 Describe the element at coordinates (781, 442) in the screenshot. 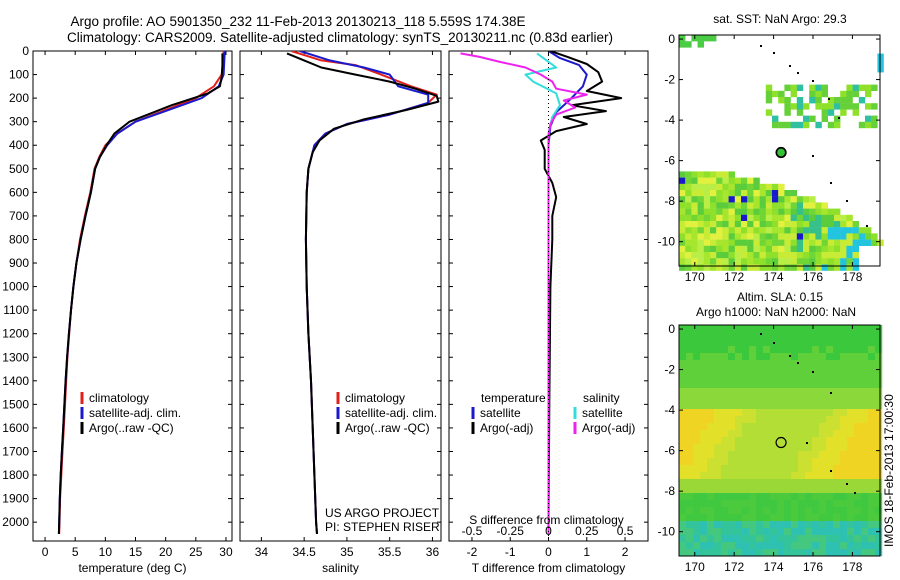

I see `argo-float-marker` at that location.